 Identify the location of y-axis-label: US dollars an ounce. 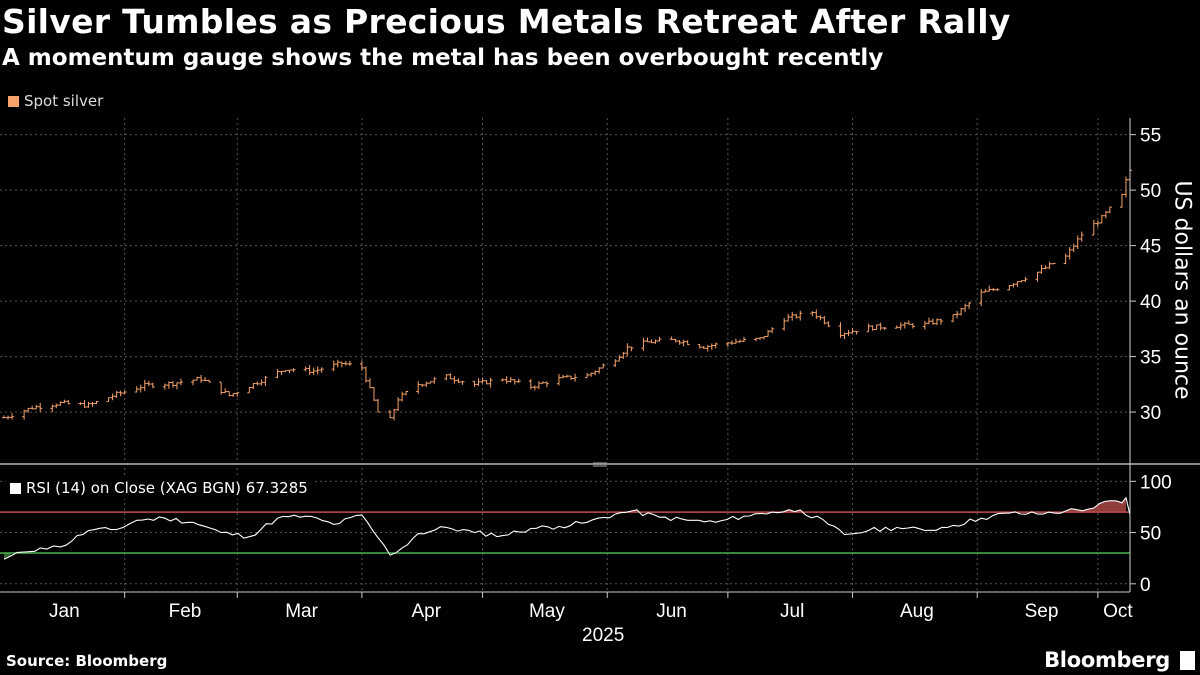
(1182, 290).